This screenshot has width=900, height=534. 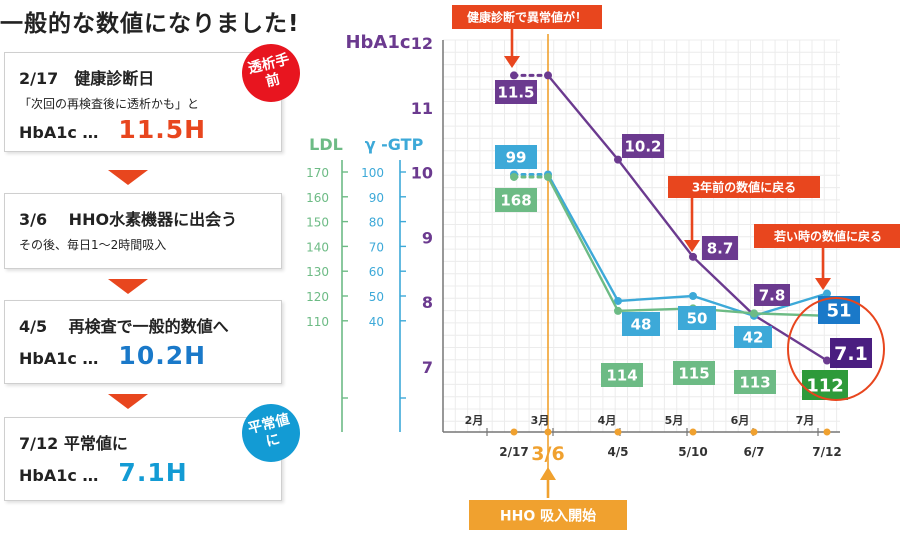 I want to click on hba1c-tick-label: 12, so click(x=422, y=43).